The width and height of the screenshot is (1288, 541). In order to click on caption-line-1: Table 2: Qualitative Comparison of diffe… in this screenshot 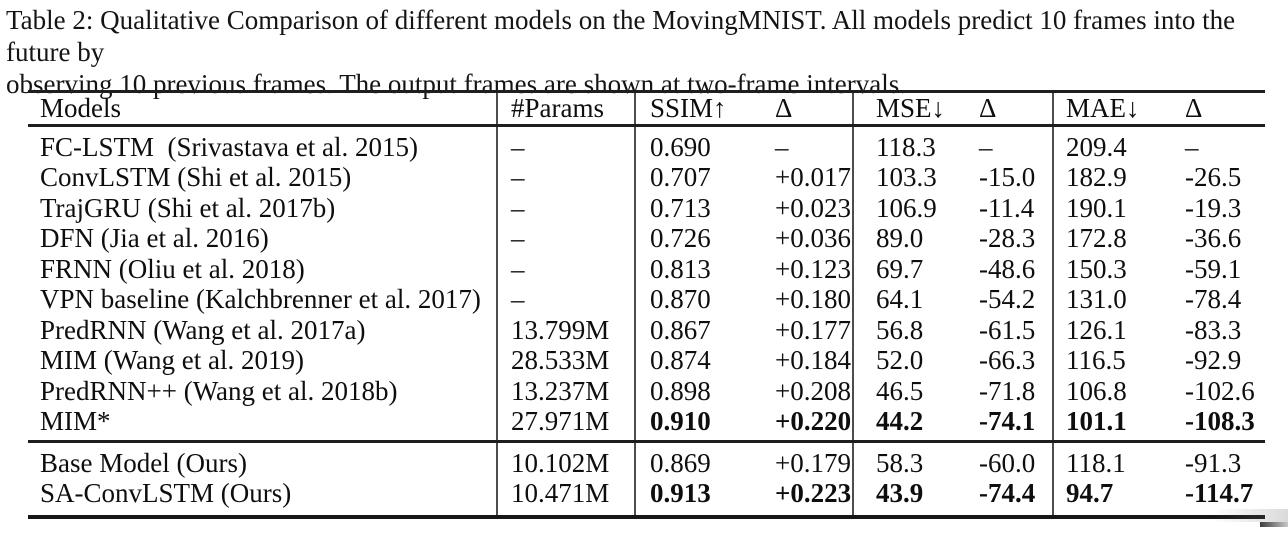, I will do `click(621, 36)`.